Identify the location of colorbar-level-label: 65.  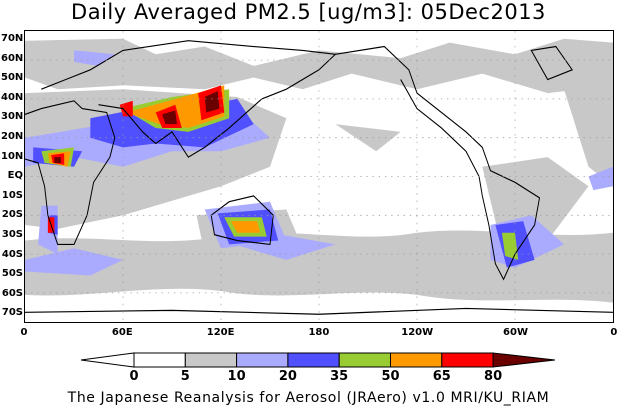
(441, 376).